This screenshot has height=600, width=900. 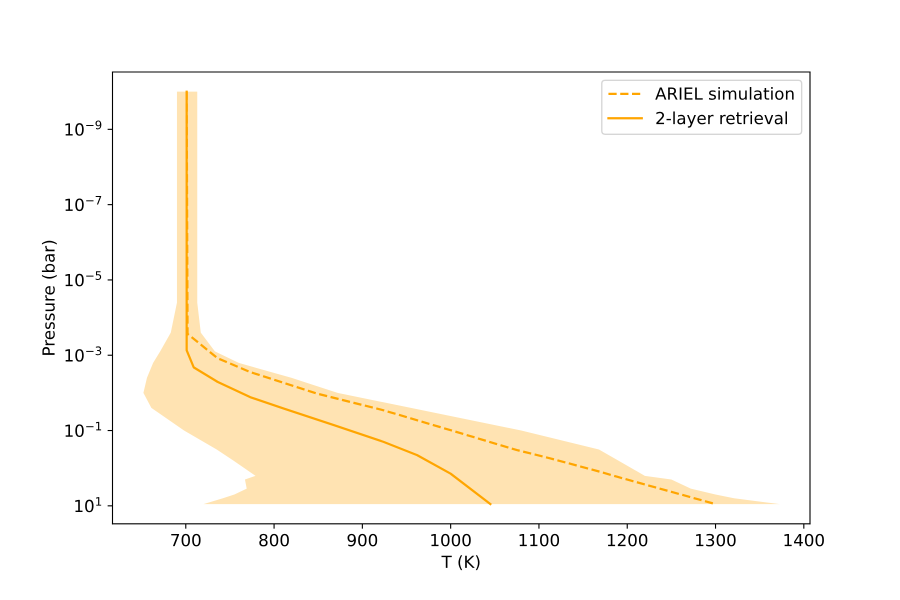 I want to click on y-axis-title: Pressure (bar), so click(x=49, y=297).